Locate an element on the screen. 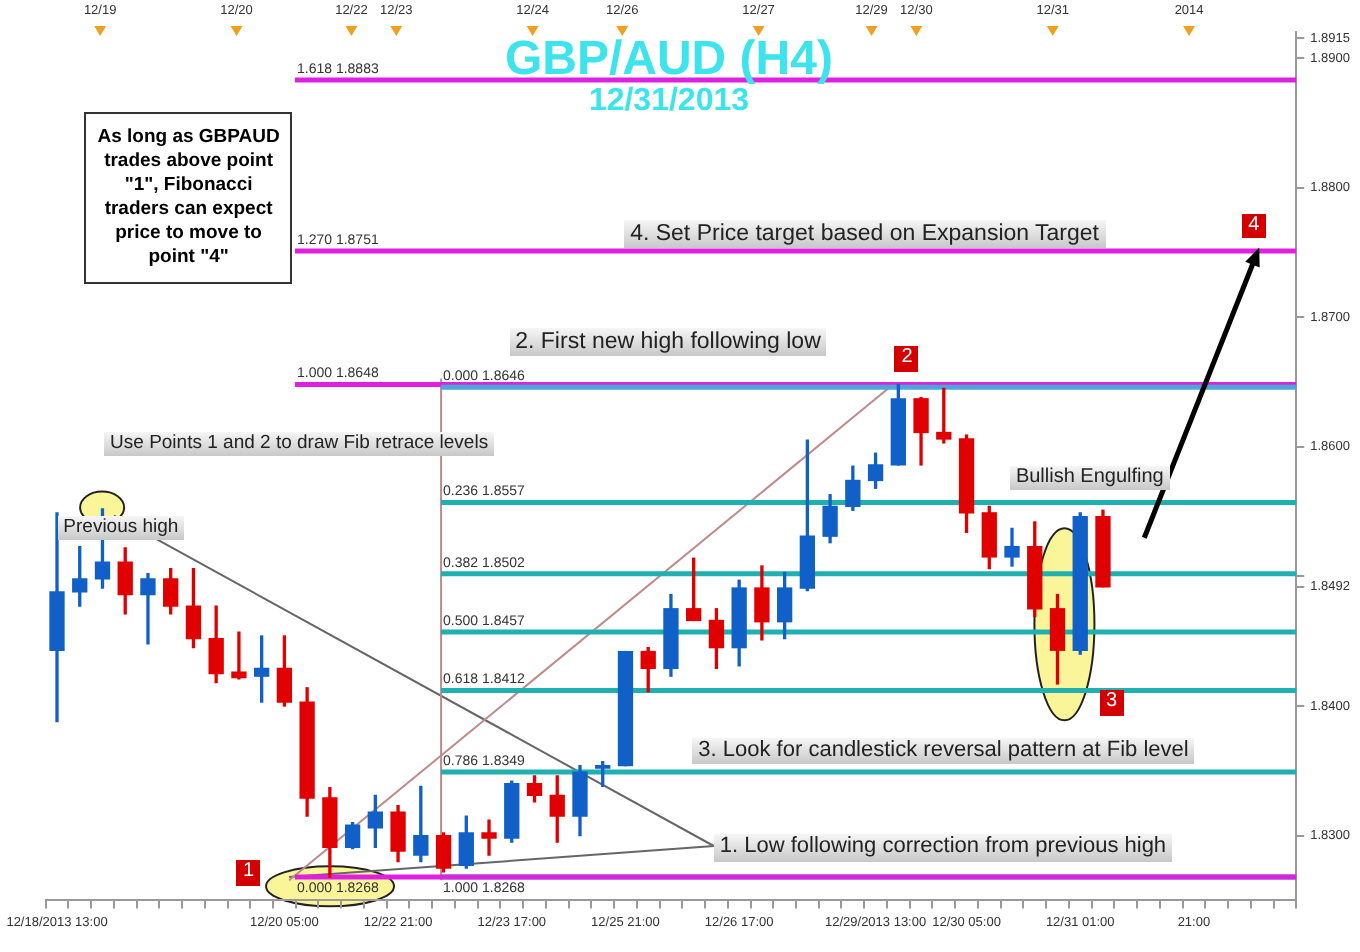 This screenshot has height=952, width=1360. annotation: 1 is located at coordinates (248, 873).